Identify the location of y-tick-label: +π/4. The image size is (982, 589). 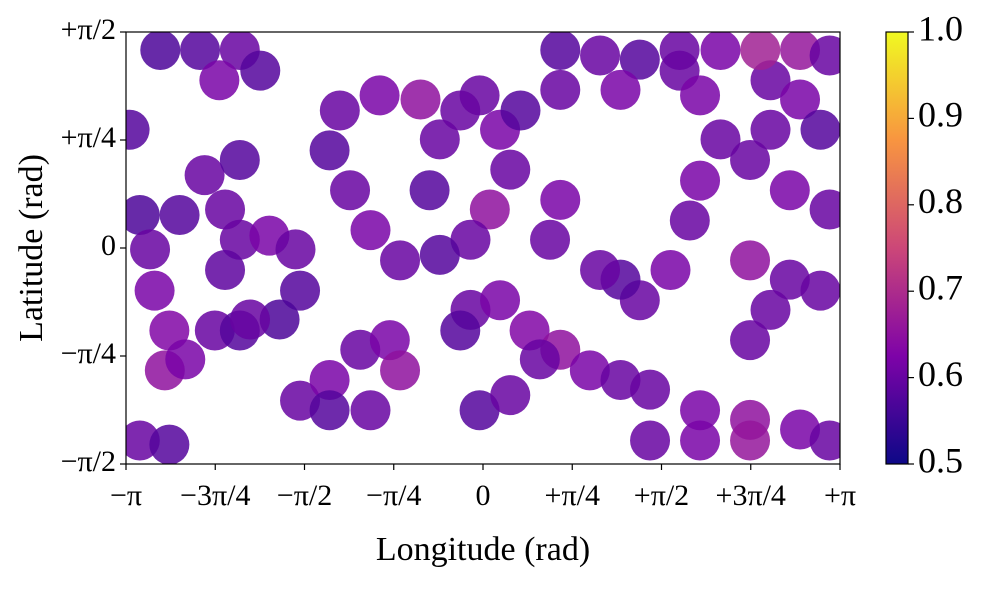
(88, 137).